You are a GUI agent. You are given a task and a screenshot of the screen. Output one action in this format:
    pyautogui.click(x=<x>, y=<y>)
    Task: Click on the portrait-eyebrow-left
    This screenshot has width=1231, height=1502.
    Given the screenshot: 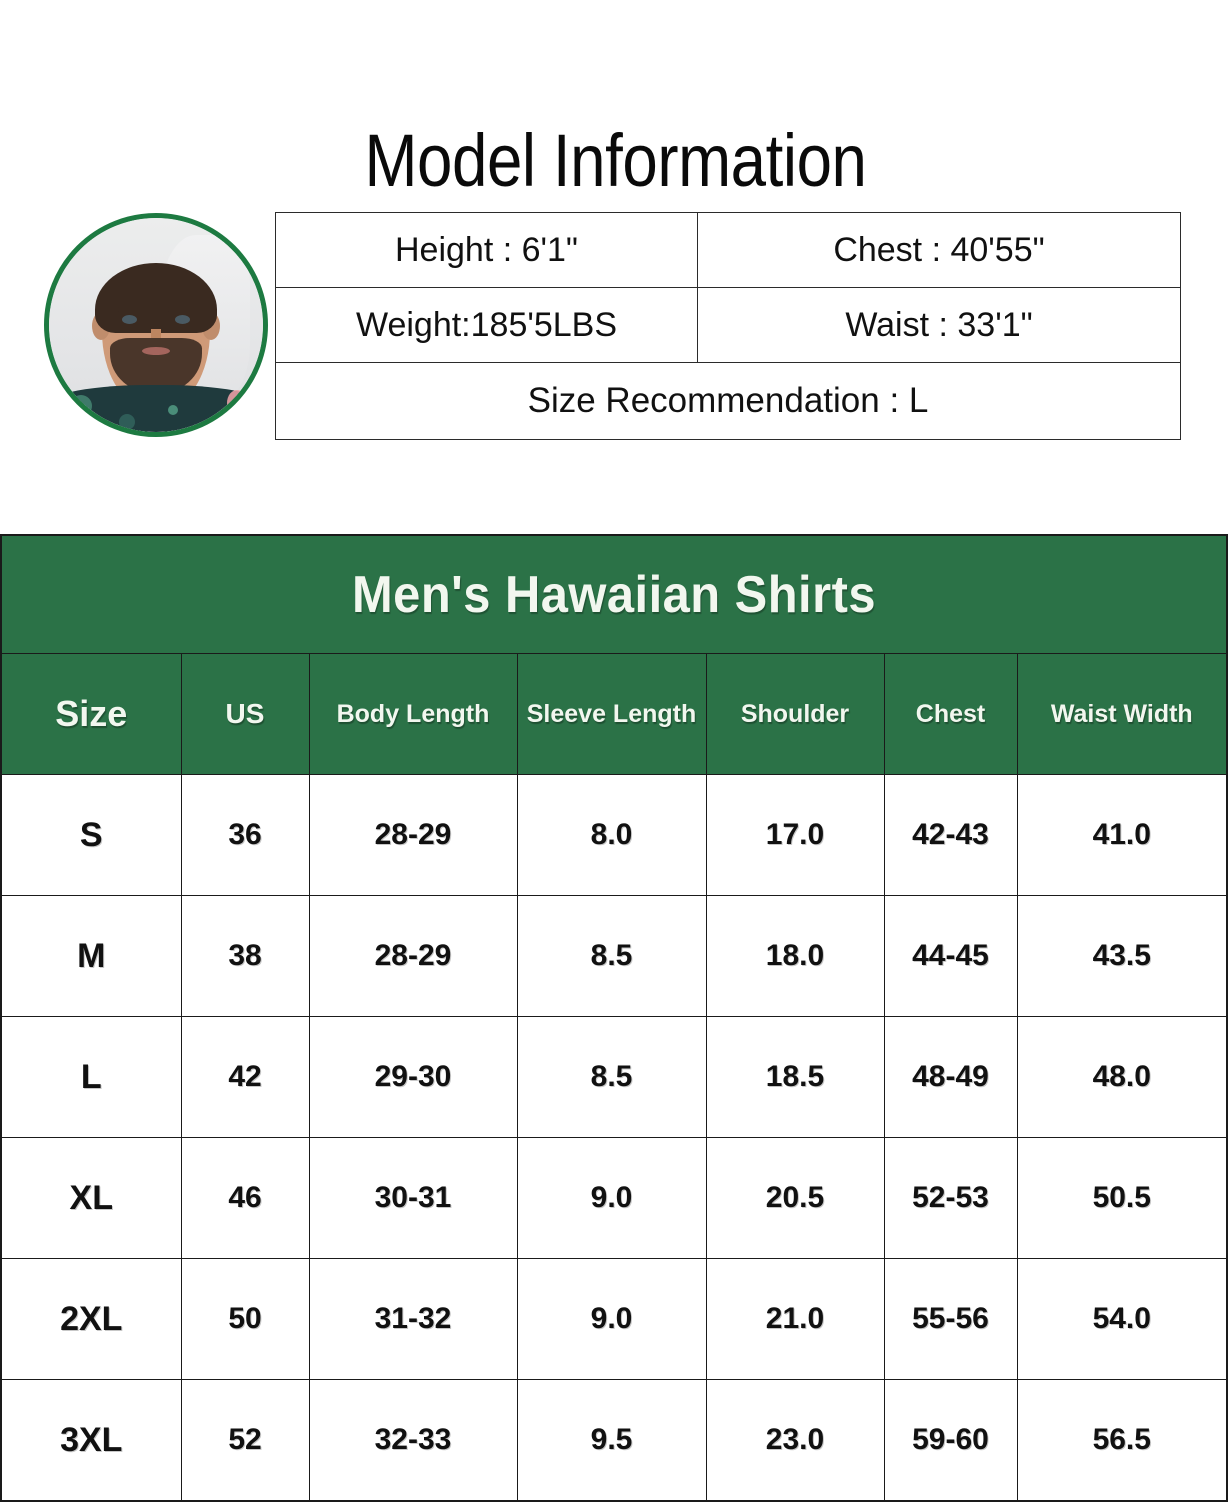 What is the action you would take?
    pyautogui.click(x=131, y=309)
    